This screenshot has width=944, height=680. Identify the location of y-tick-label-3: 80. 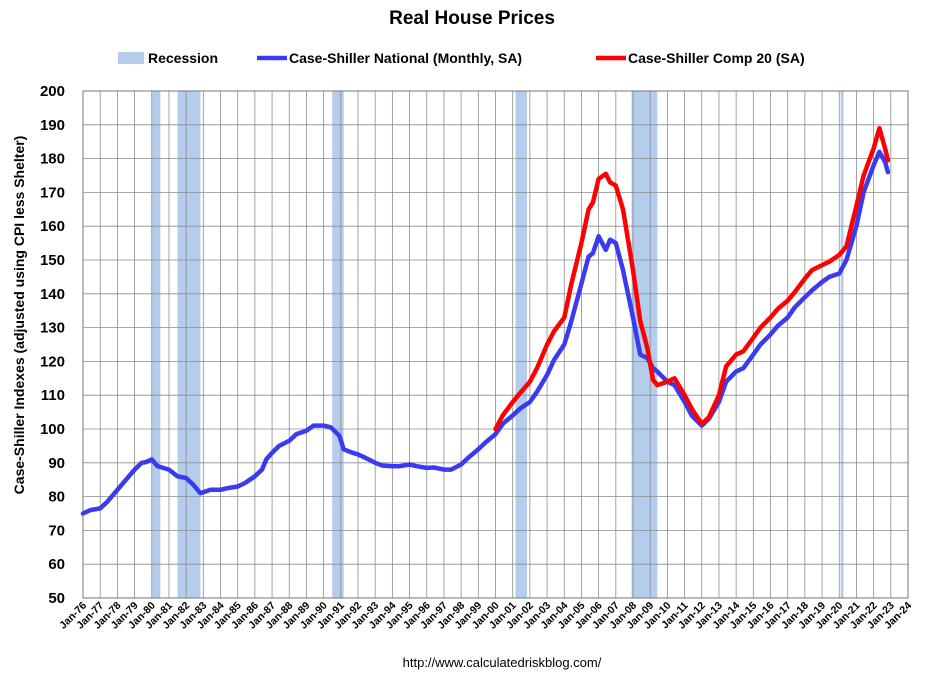
(56, 497).